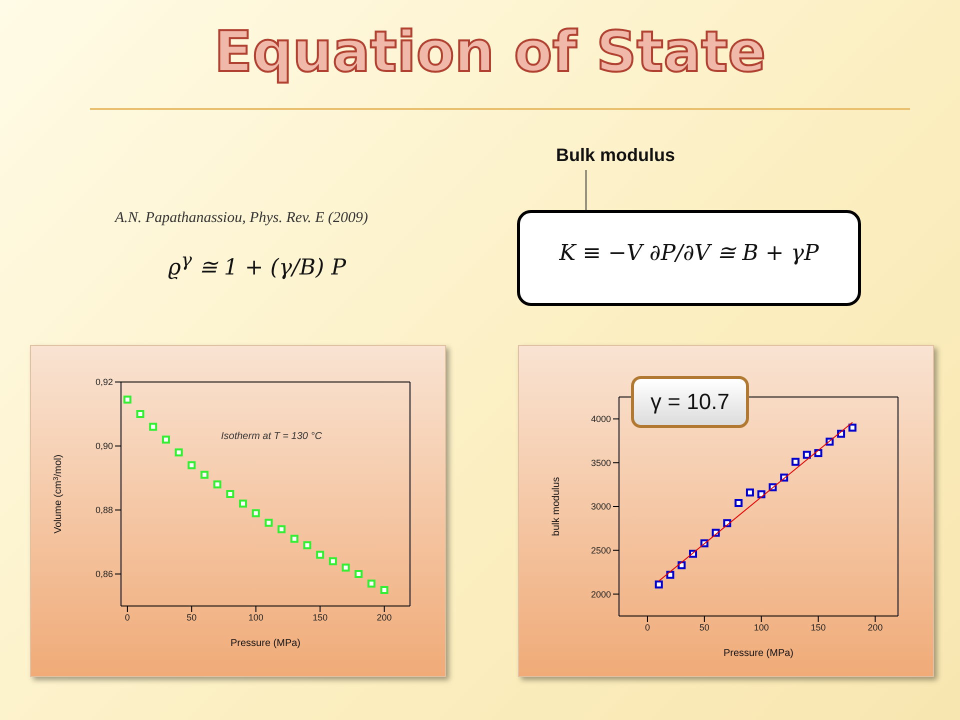 The width and height of the screenshot is (960, 720). What do you see at coordinates (271, 436) in the screenshot?
I see `annotation: Isotherm at T = 130 °C` at bounding box center [271, 436].